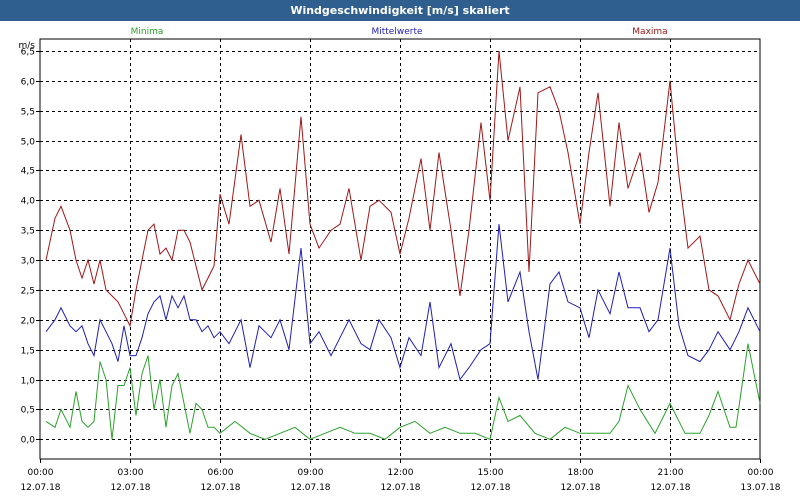  Describe the element at coordinates (28, 322) in the screenshot. I see `y-tick-label: 2,0` at that location.